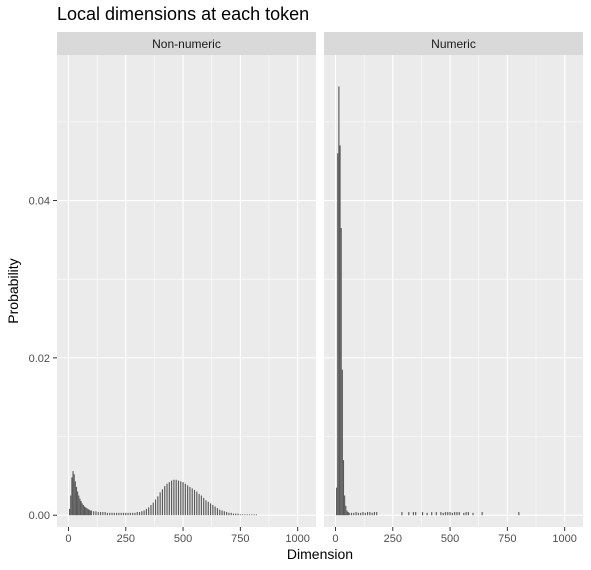  I want to click on y-tick-label: 0.02, so click(39, 359).